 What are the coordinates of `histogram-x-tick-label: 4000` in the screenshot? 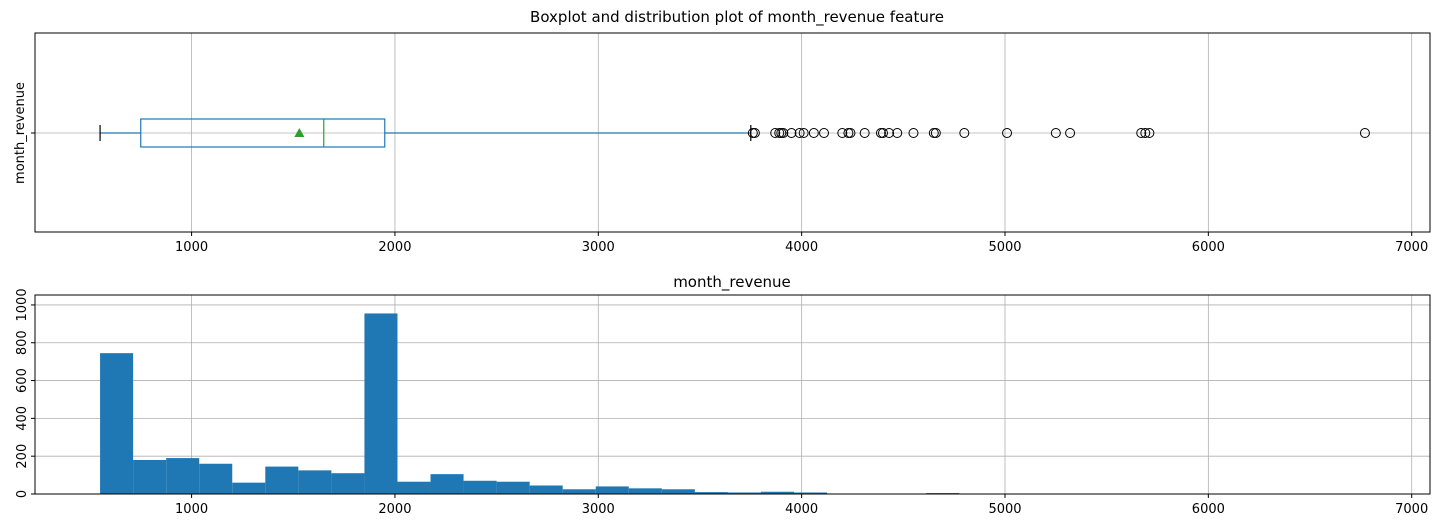 It's located at (801, 509).